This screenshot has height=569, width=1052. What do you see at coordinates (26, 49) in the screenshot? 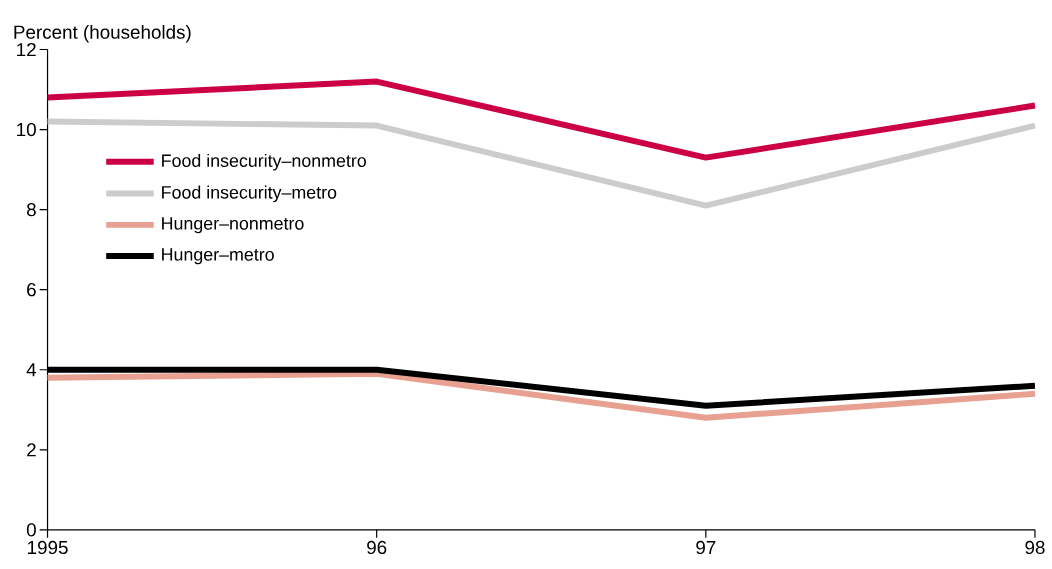
I see `y-tick-label: 12` at bounding box center [26, 49].